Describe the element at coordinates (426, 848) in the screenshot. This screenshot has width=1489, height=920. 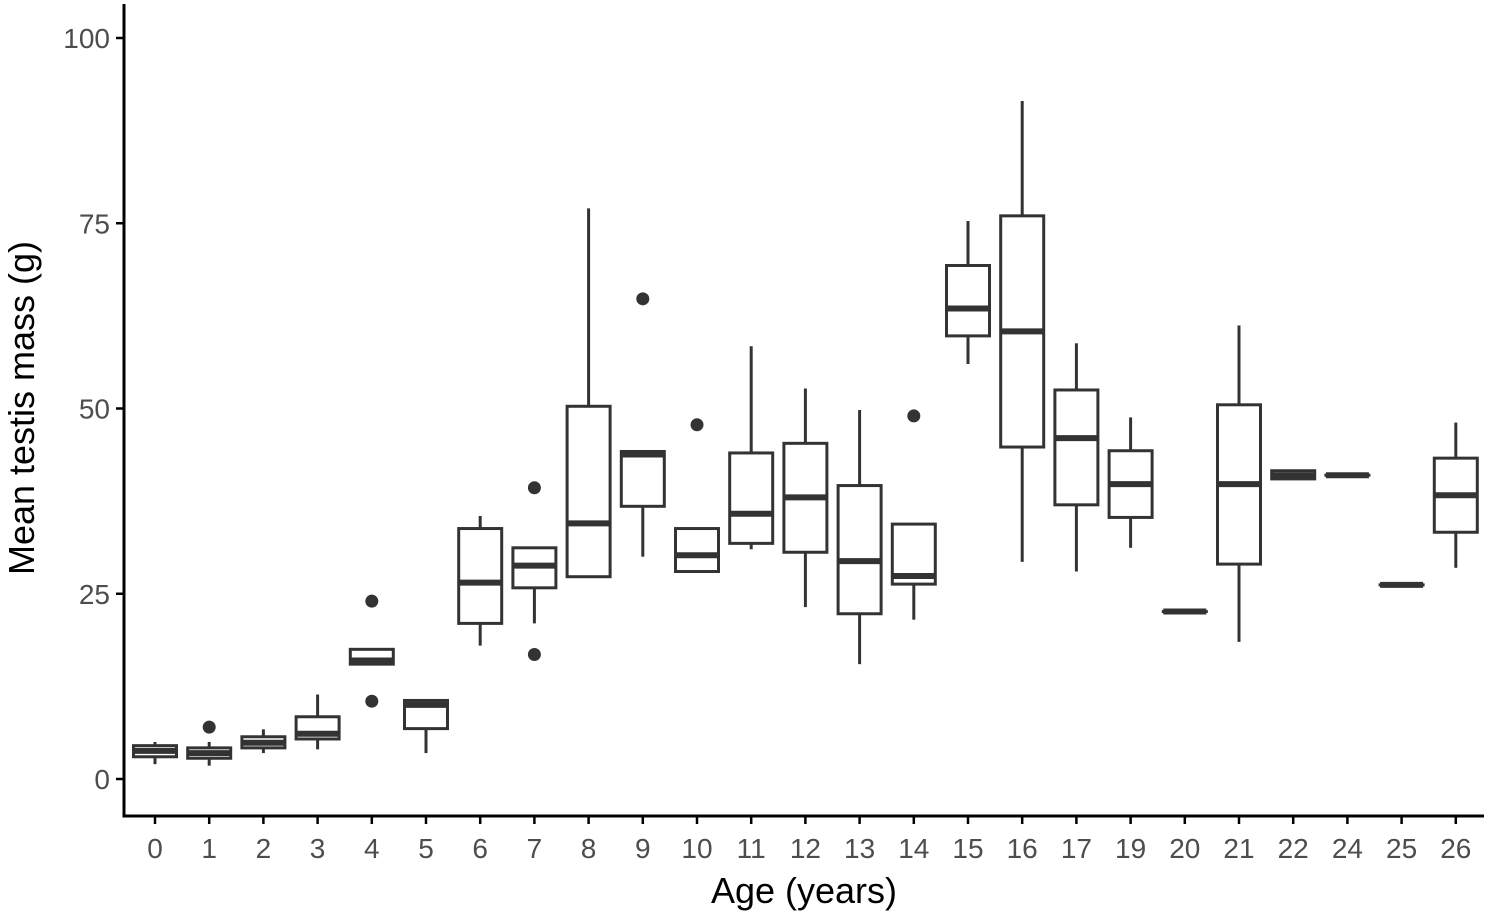
I see `x-tick-label: 5` at that location.